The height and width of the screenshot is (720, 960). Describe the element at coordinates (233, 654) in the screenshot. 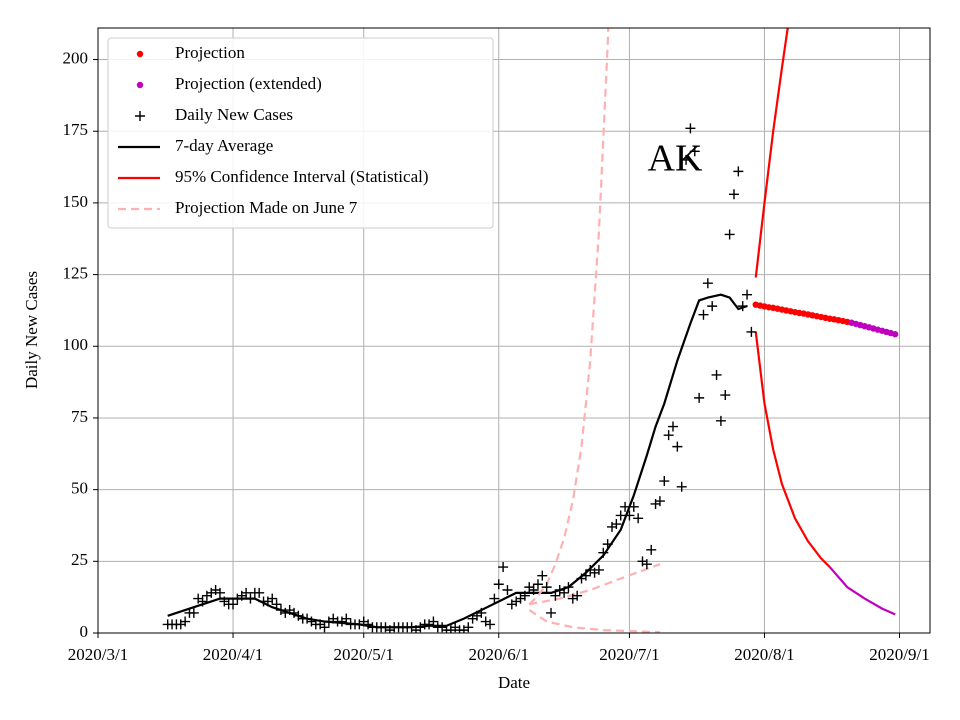

I see `x-tick-label: 2020/4/1` at that location.